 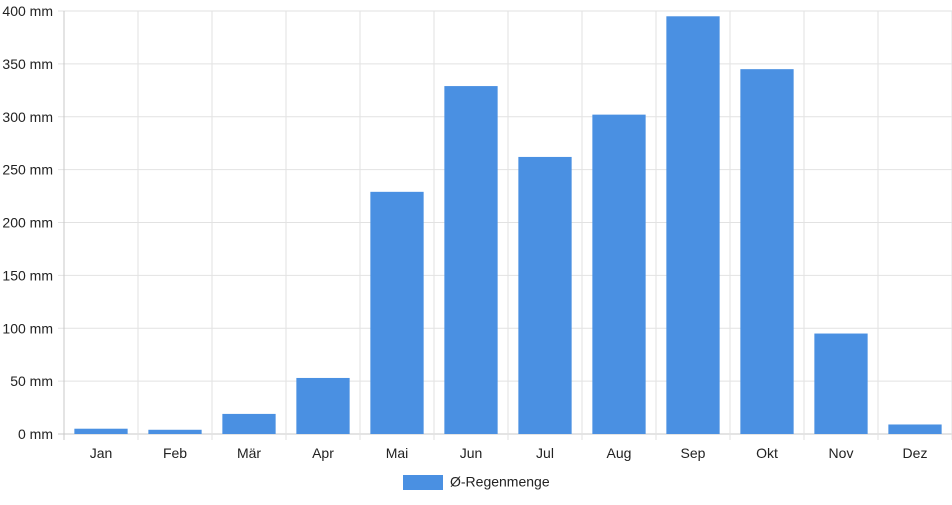 What do you see at coordinates (175, 431) in the screenshot?
I see `bar-feb` at bounding box center [175, 431].